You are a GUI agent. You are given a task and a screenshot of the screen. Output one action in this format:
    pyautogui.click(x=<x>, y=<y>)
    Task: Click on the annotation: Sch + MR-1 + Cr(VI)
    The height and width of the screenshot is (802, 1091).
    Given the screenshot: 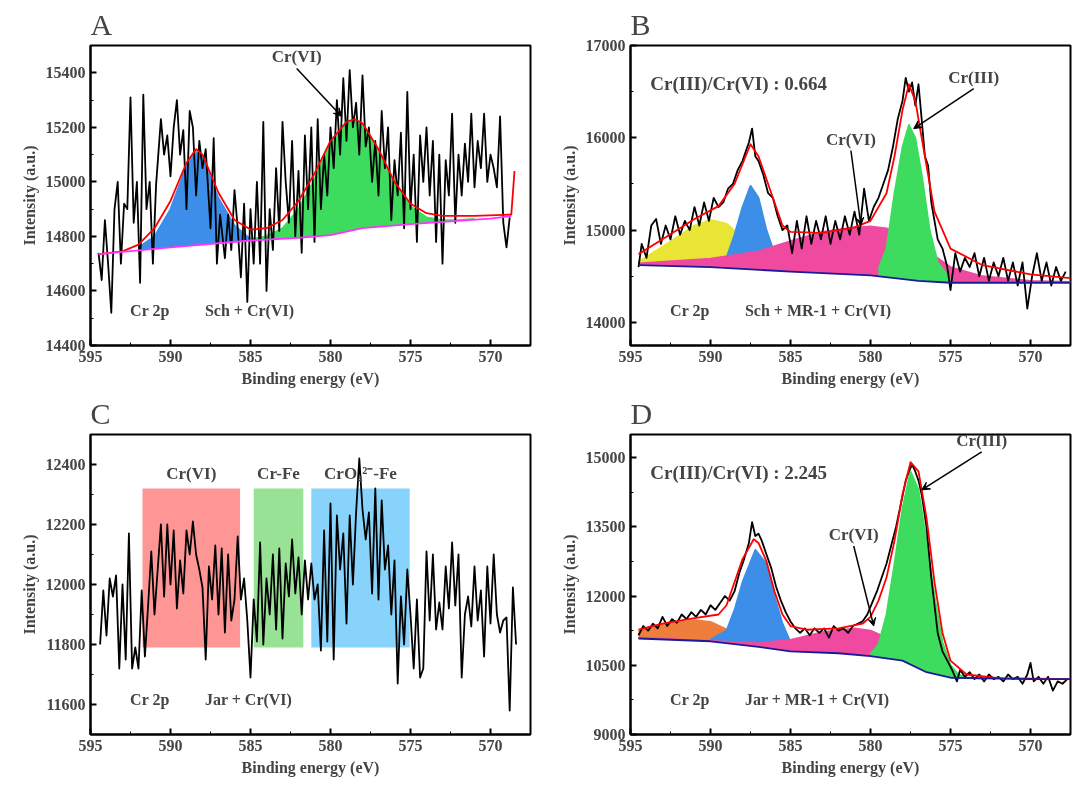 What is the action you would take?
    pyautogui.click(x=818, y=310)
    